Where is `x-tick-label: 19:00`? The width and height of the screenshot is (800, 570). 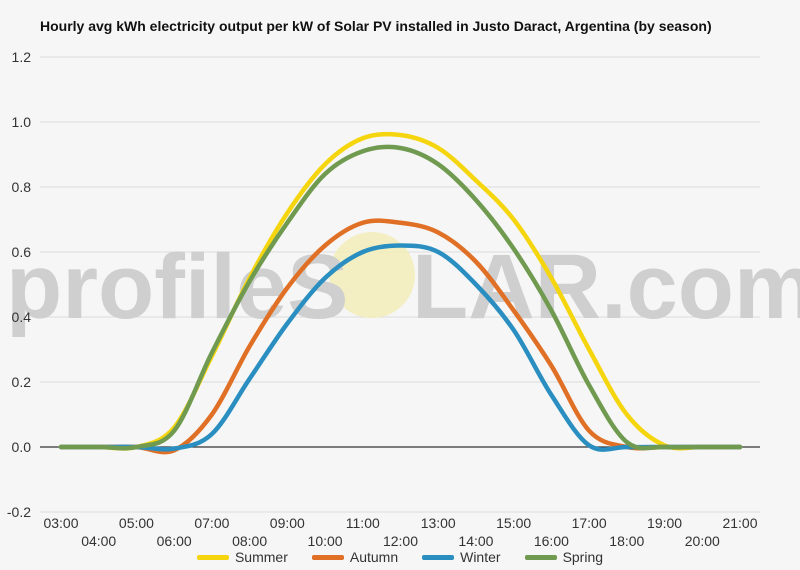 x-tick-label: 19:00 is located at coordinates (664, 523).